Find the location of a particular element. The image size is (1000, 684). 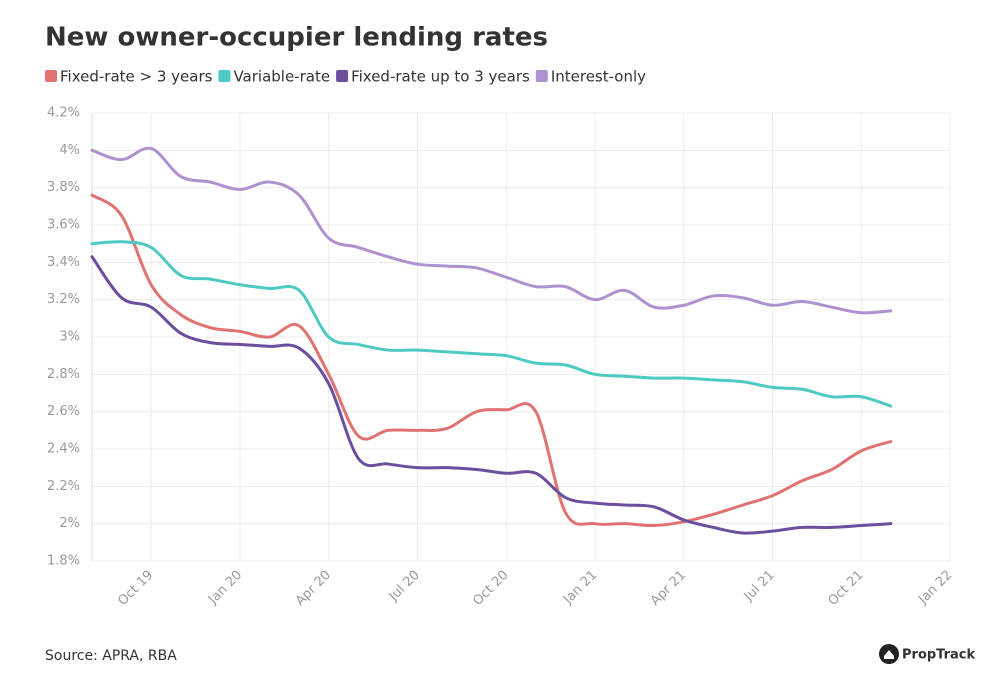

y-tick-label: 1.8% is located at coordinates (63, 561).